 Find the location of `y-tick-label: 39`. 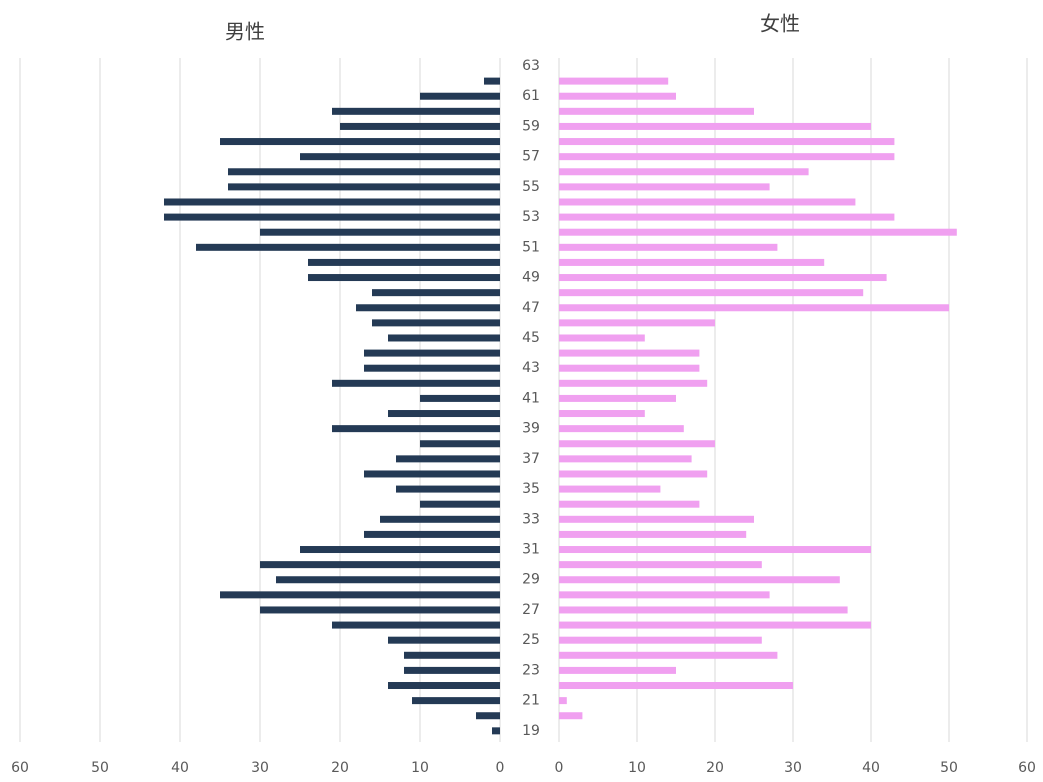

y-tick-label: 39 is located at coordinates (531, 429).